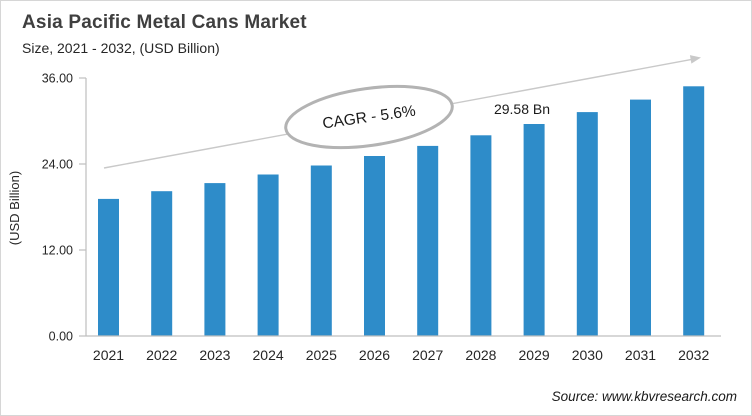 The width and height of the screenshot is (752, 416). Describe the element at coordinates (108, 355) in the screenshot. I see `x-label-2021: 2021` at that location.